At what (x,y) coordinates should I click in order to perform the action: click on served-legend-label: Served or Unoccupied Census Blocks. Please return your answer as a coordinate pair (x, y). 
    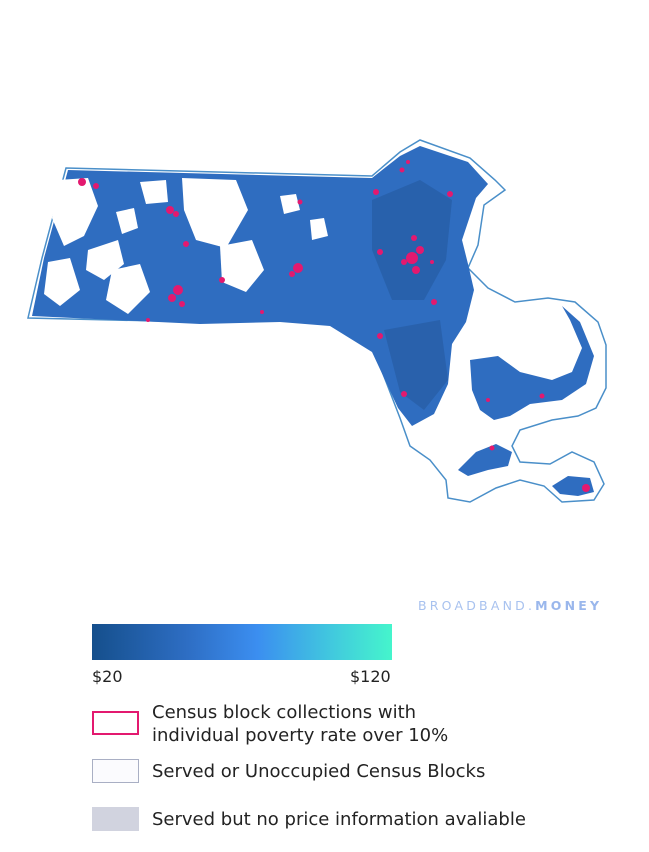
    Looking at the image, I should click on (319, 771).